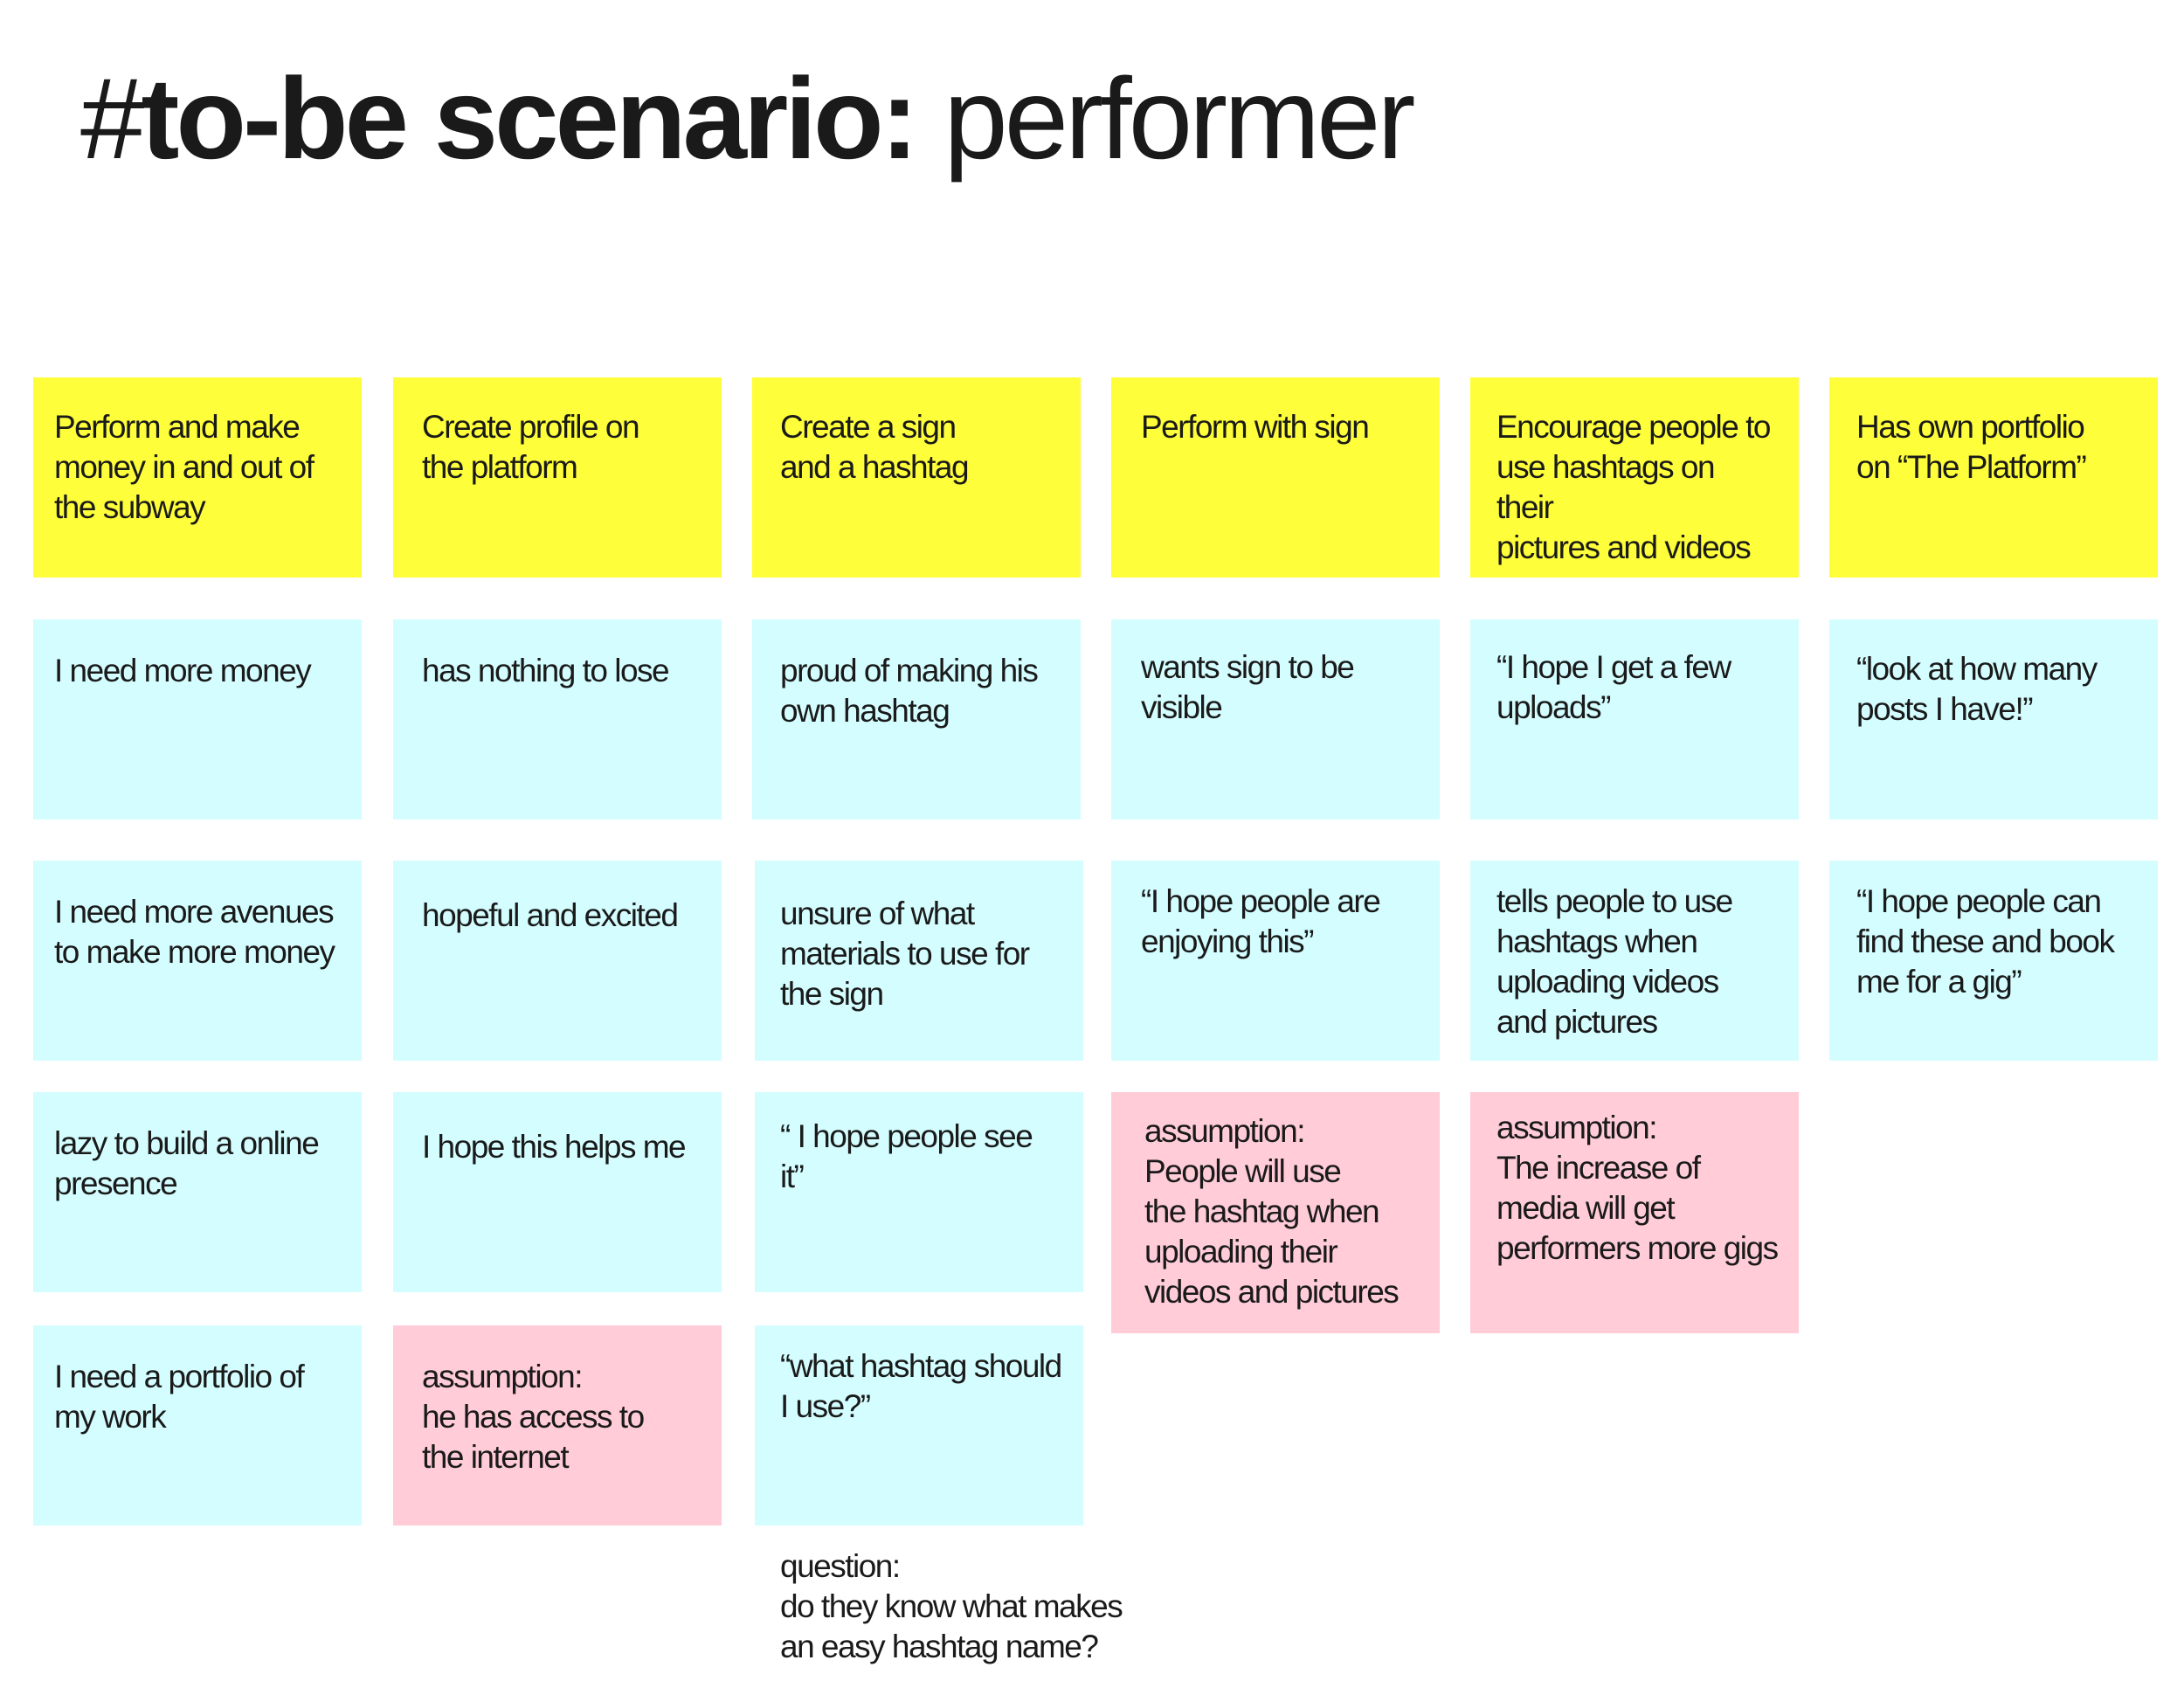  I want to click on thought-note: I need more avenues to make more money, so click(197, 961).